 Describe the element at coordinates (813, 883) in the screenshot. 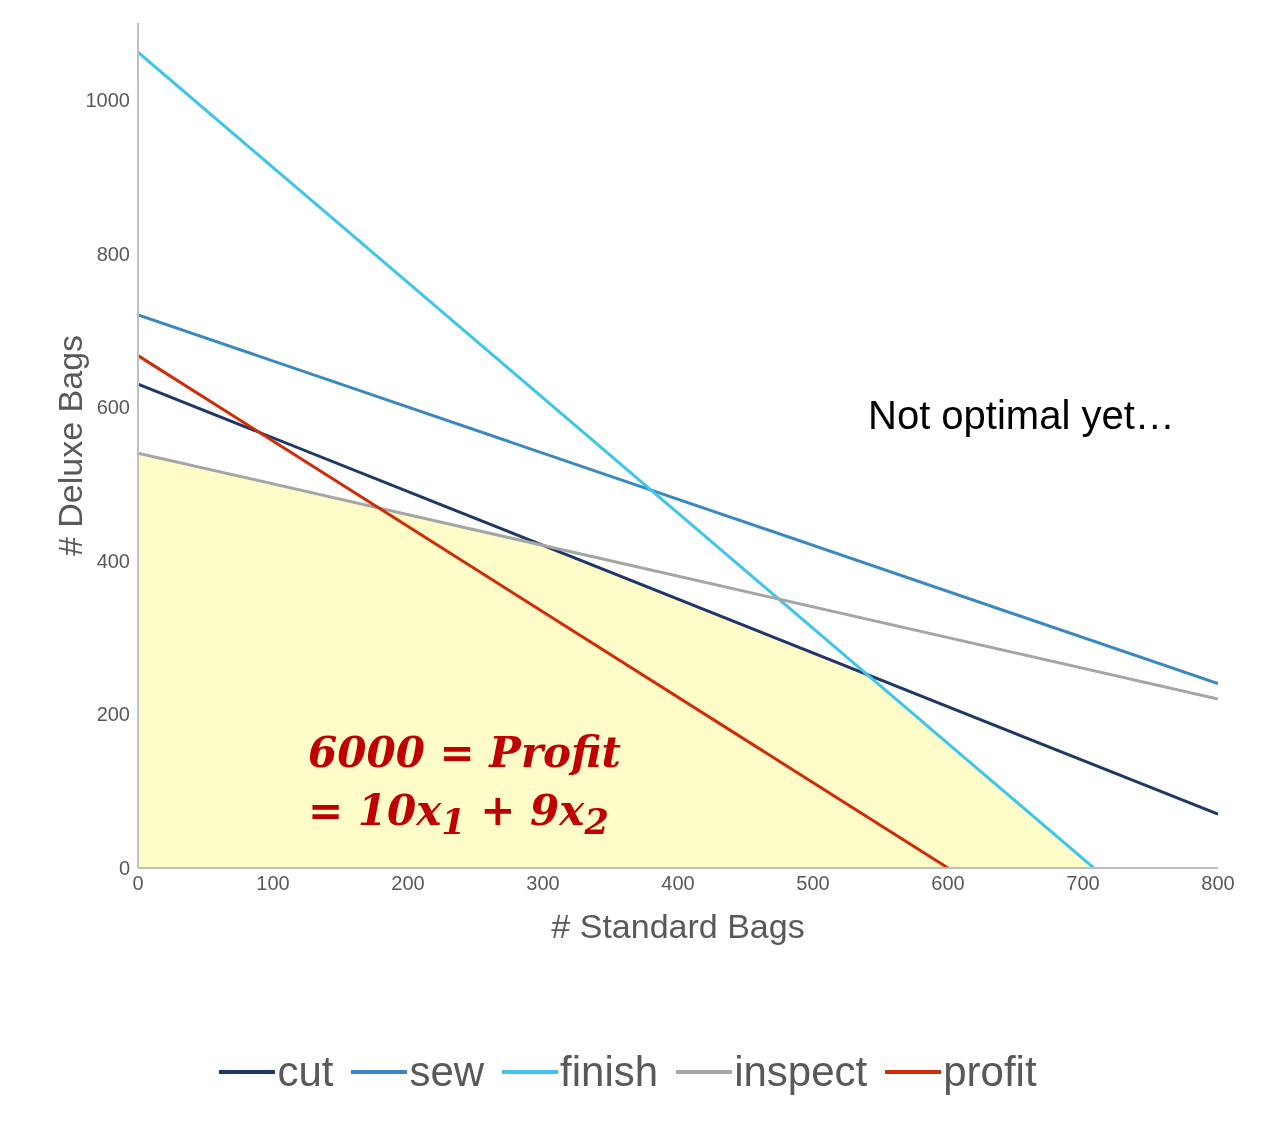

I see `x-tick-label: 500` at that location.